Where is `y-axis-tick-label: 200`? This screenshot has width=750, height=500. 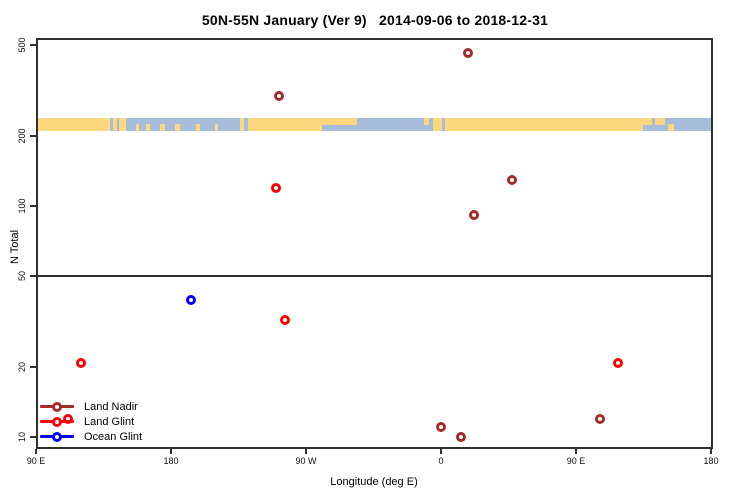
y-axis-tick-label: 200 is located at coordinates (22, 136).